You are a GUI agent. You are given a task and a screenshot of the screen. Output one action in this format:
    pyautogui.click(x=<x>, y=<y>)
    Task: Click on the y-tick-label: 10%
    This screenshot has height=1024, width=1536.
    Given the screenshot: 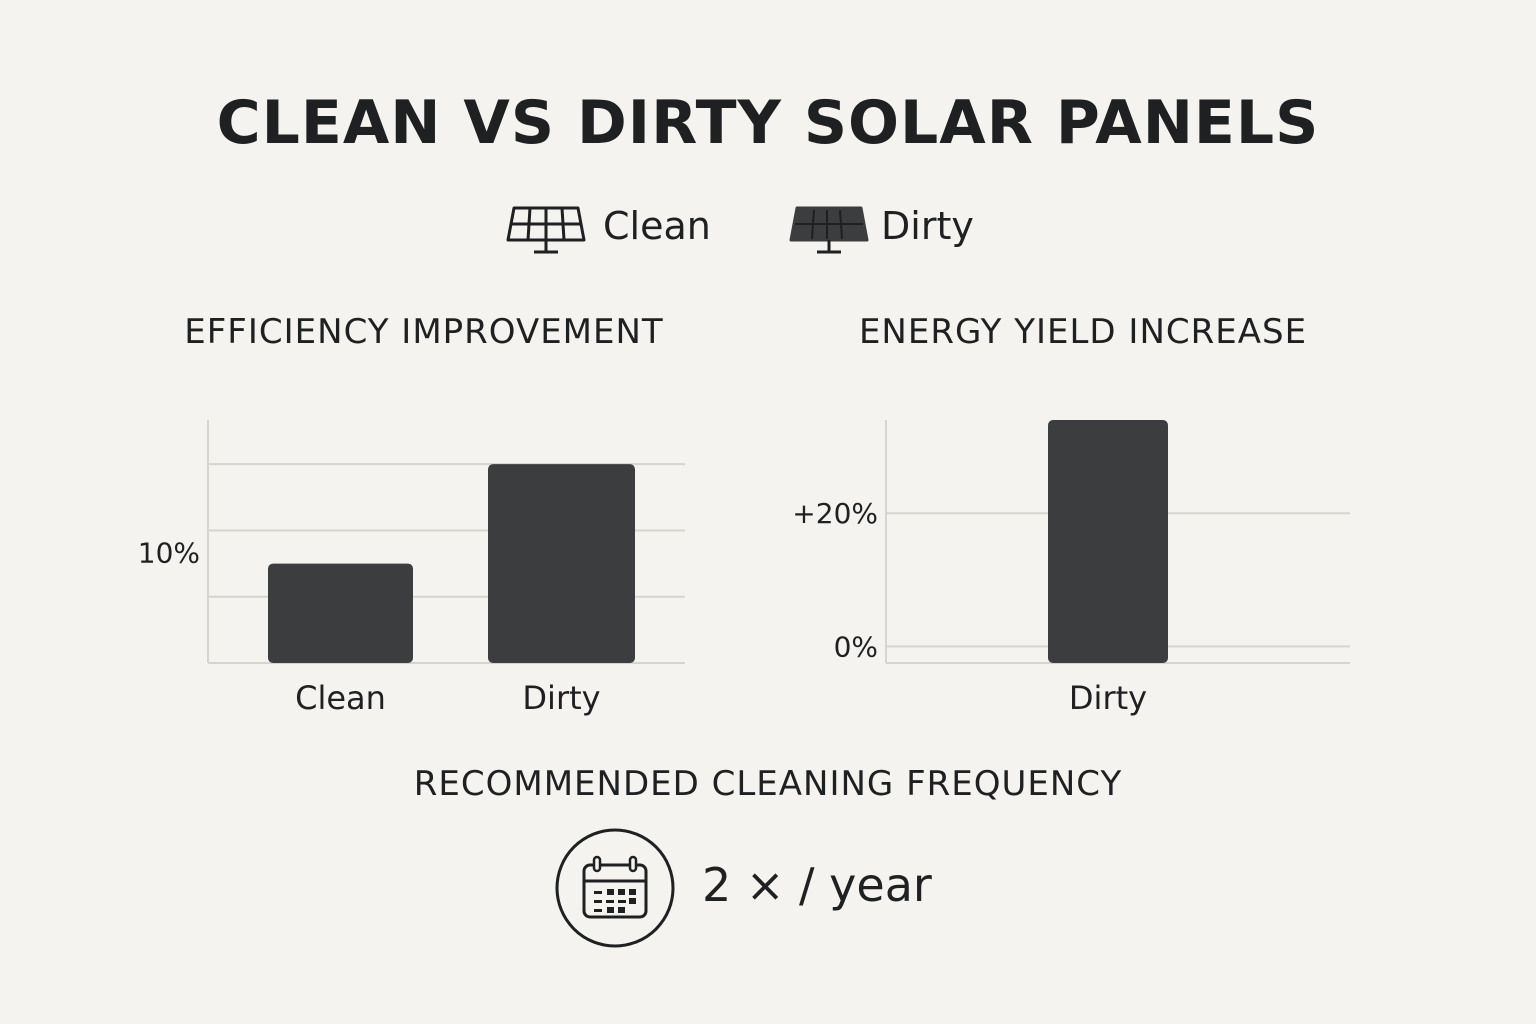 What is the action you would take?
    pyautogui.click(x=169, y=553)
    